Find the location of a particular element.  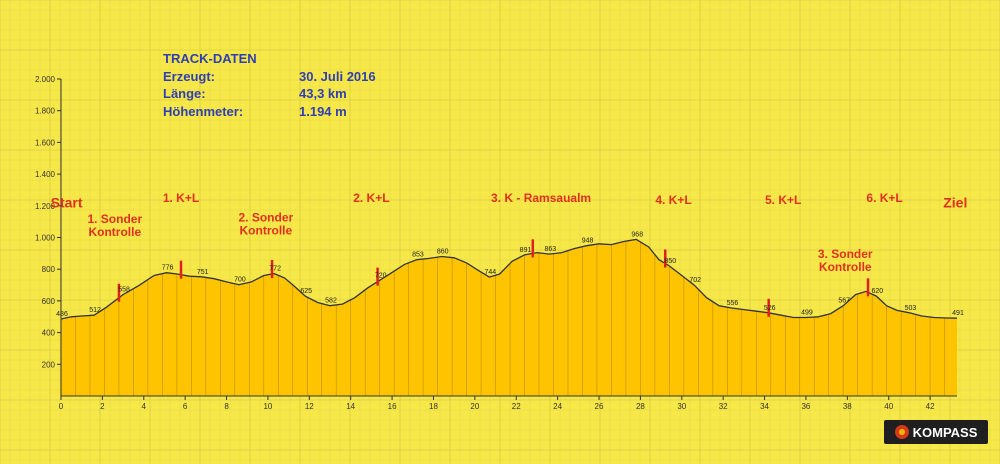

x-tick-label: 10 is located at coordinates (267, 406).